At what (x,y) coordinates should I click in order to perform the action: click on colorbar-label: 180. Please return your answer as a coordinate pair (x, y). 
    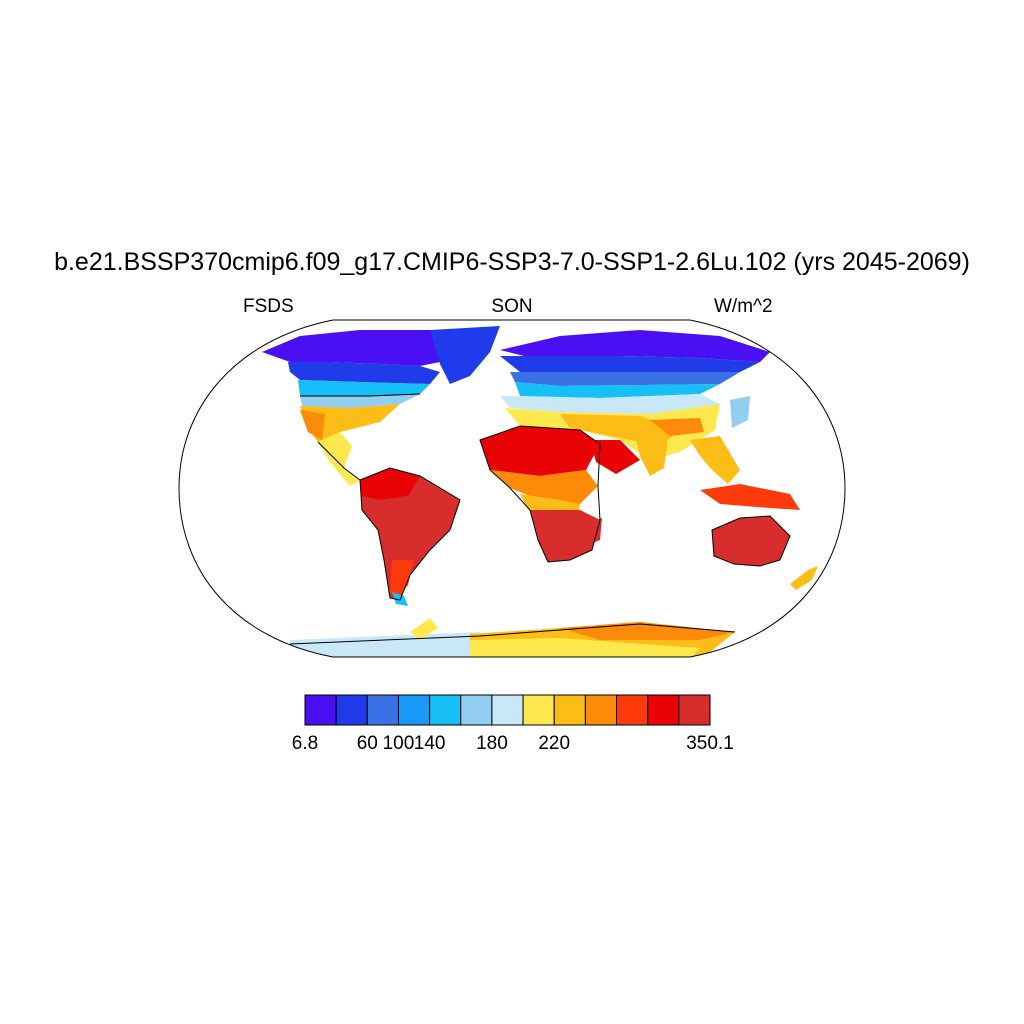
    Looking at the image, I should click on (492, 743).